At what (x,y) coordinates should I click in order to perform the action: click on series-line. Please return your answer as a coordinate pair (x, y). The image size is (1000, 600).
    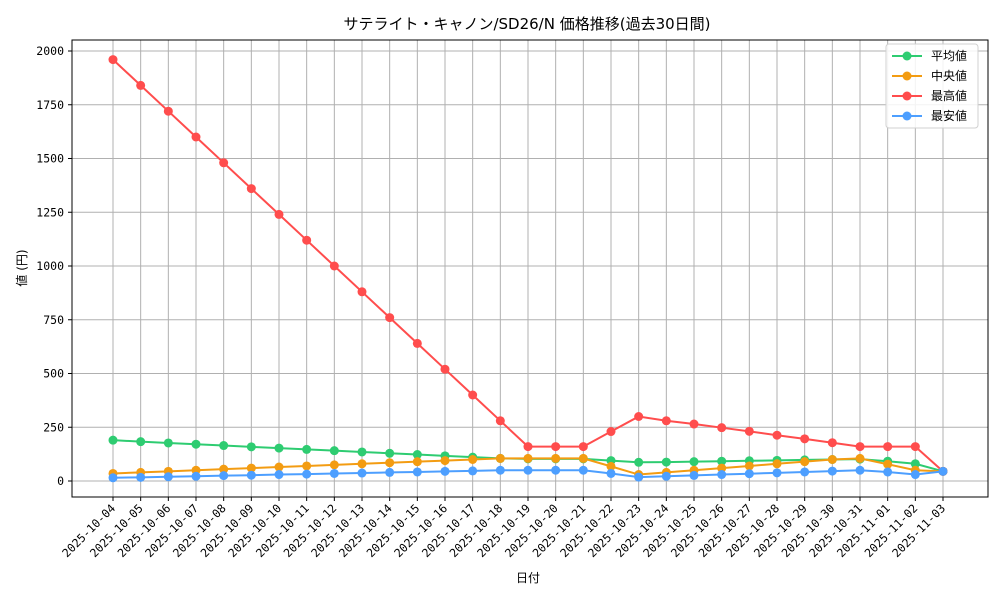
    Looking at the image, I should click on (528, 474).